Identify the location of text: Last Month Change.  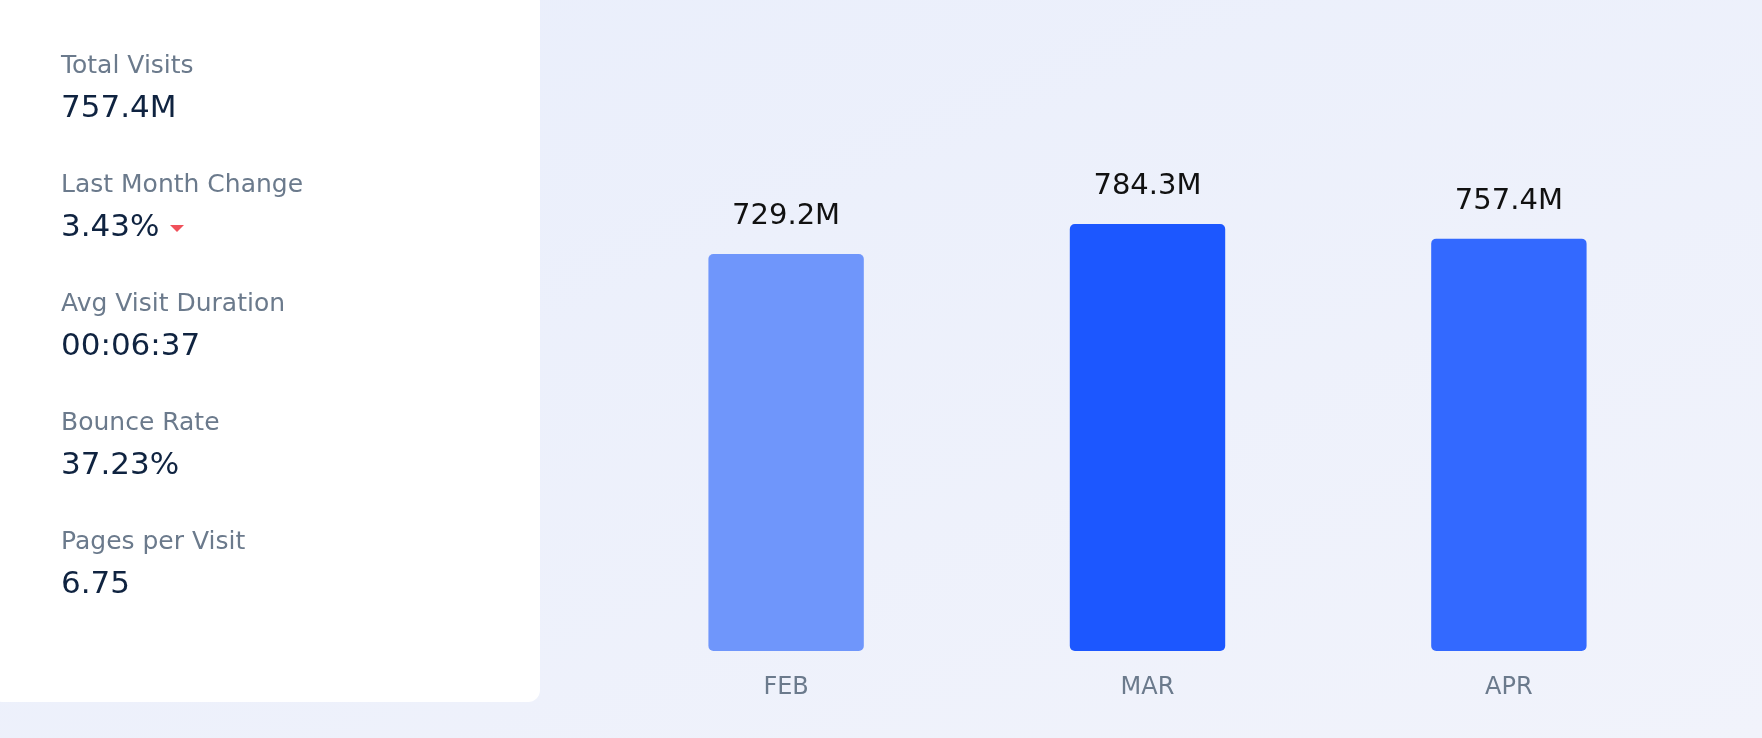
(182, 183).